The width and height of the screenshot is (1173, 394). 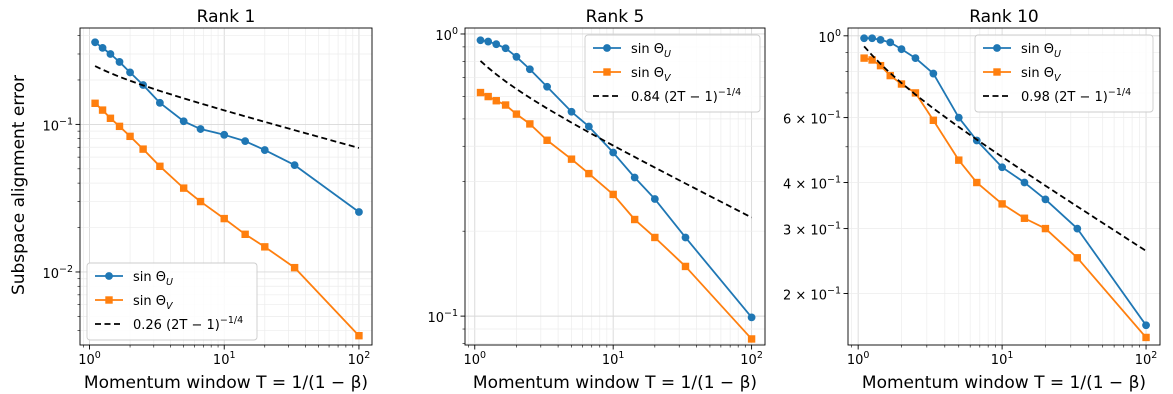 What do you see at coordinates (98, 355) in the screenshot?
I see `x-tick-label-exponent: 0` at bounding box center [98, 355].